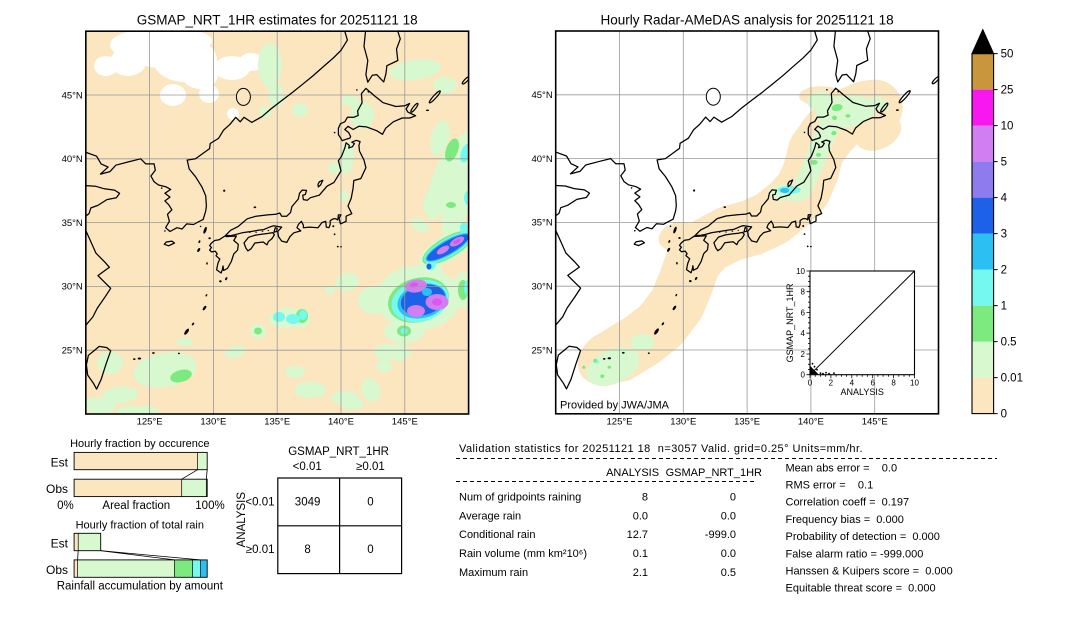 The height and width of the screenshot is (617, 1080). I want to click on svg-text:GSMAP_NRT_1HR estimates for 20: GSMAP_NRT_1HR estimates for 20251121 18, so click(277, 20).